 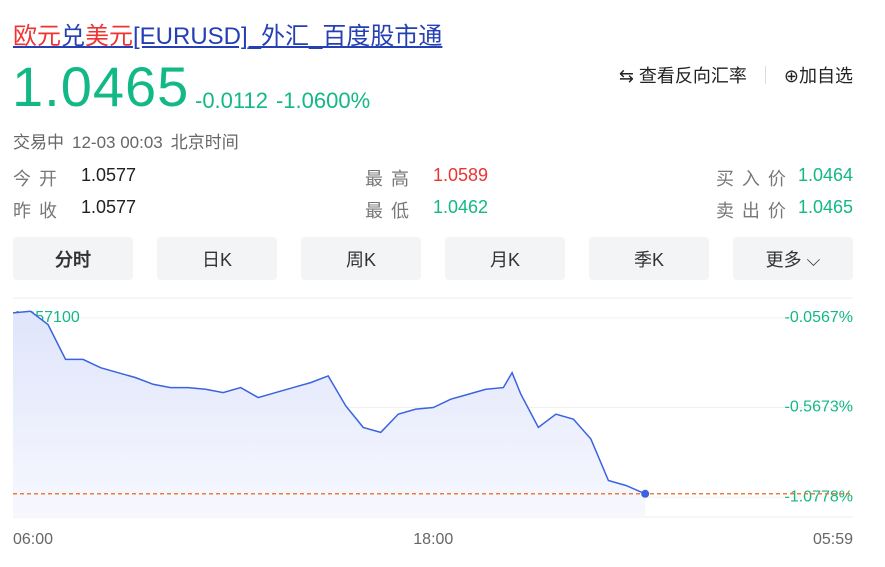 What do you see at coordinates (793, 258) in the screenshot?
I see `tab: 更多 ⌵` at bounding box center [793, 258].